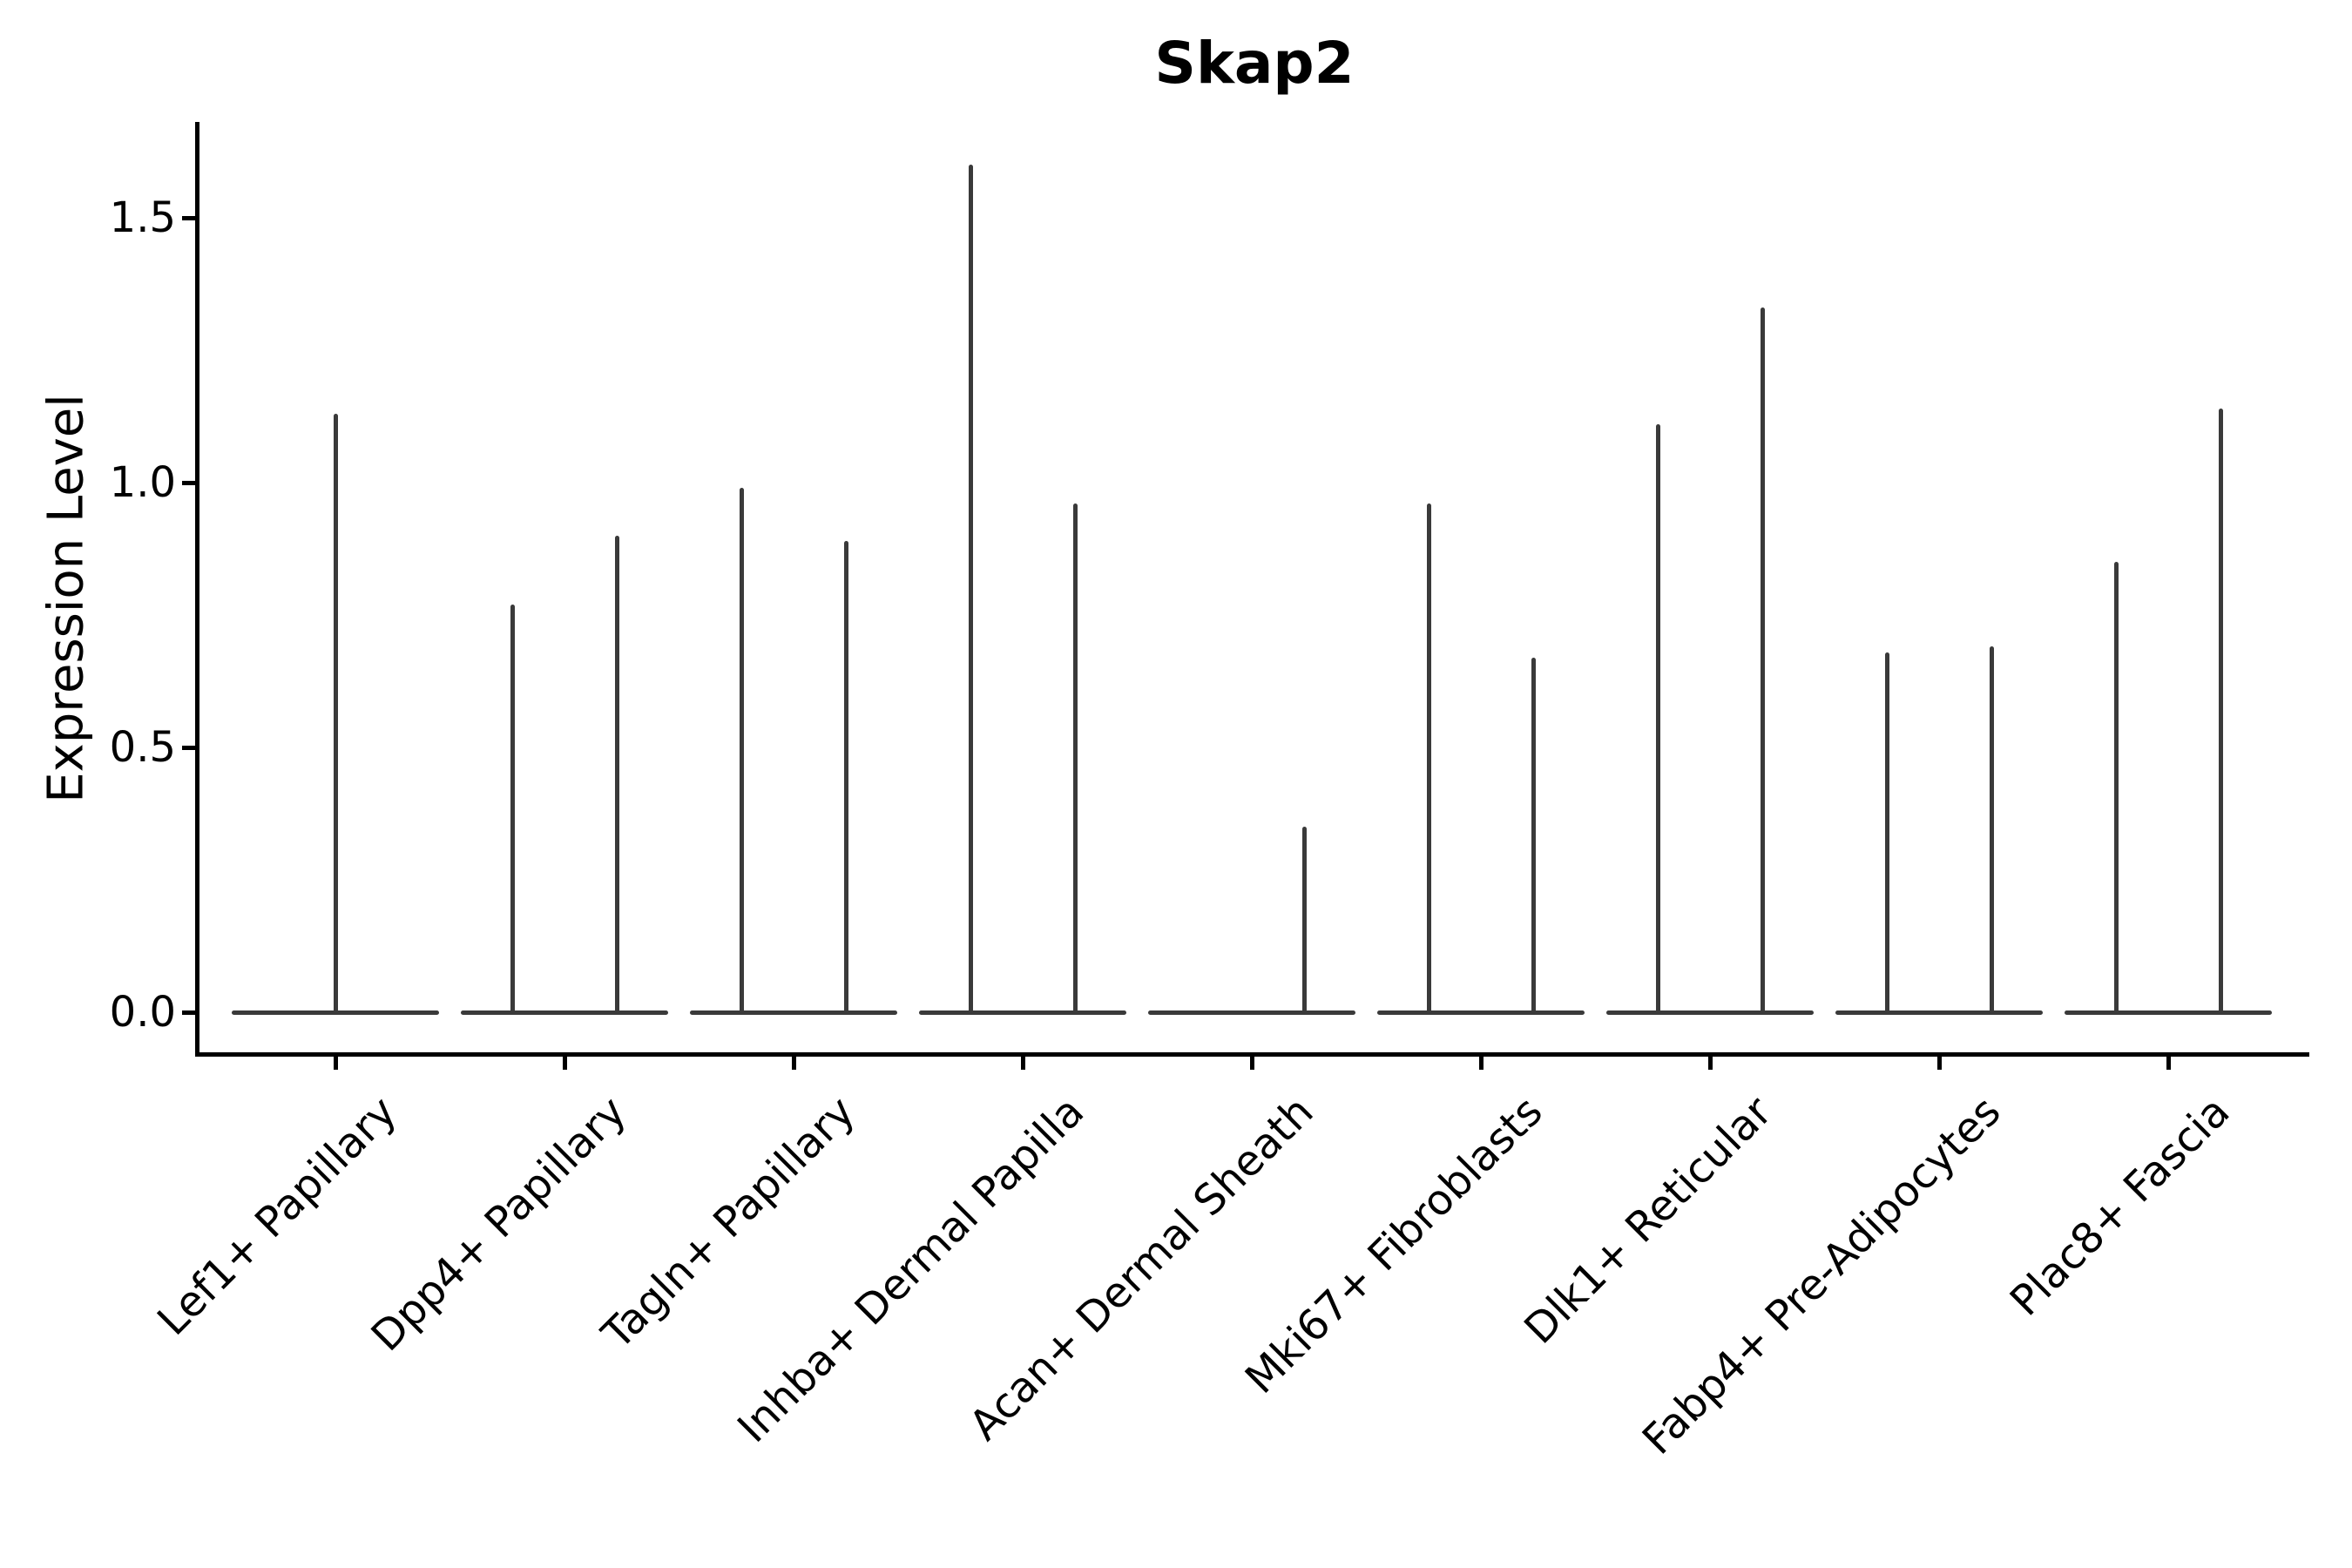 Image resolution: width=2352 pixels, height=1568 pixels. What do you see at coordinates (142, 747) in the screenshot?
I see `y-axis-tick-label: 0.5` at bounding box center [142, 747].